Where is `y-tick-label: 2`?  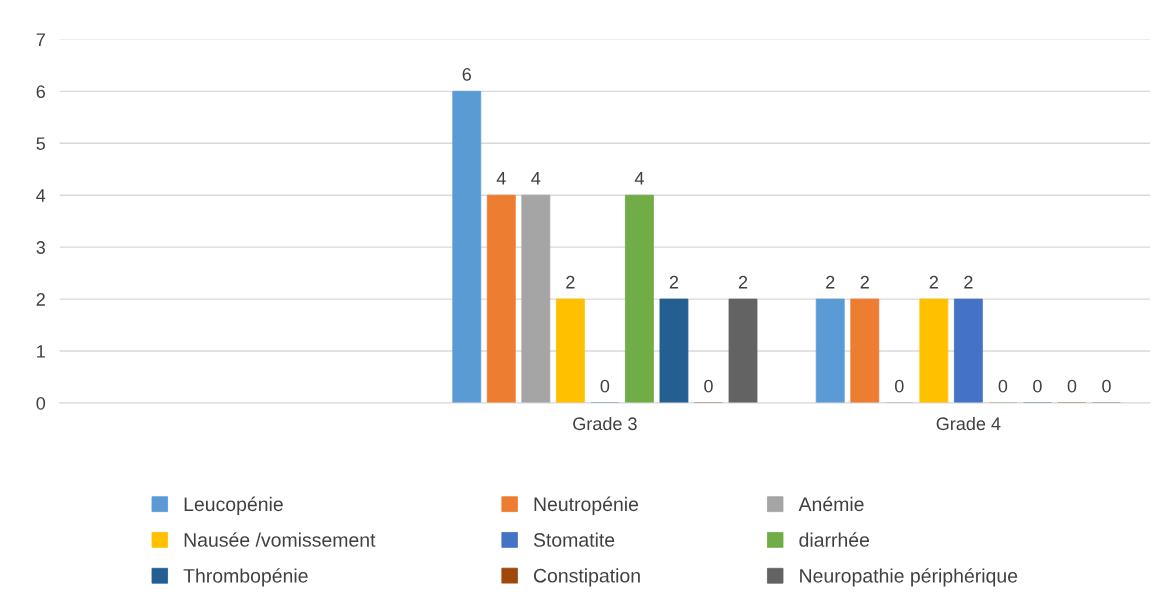 y-tick-label: 2 is located at coordinates (40, 299).